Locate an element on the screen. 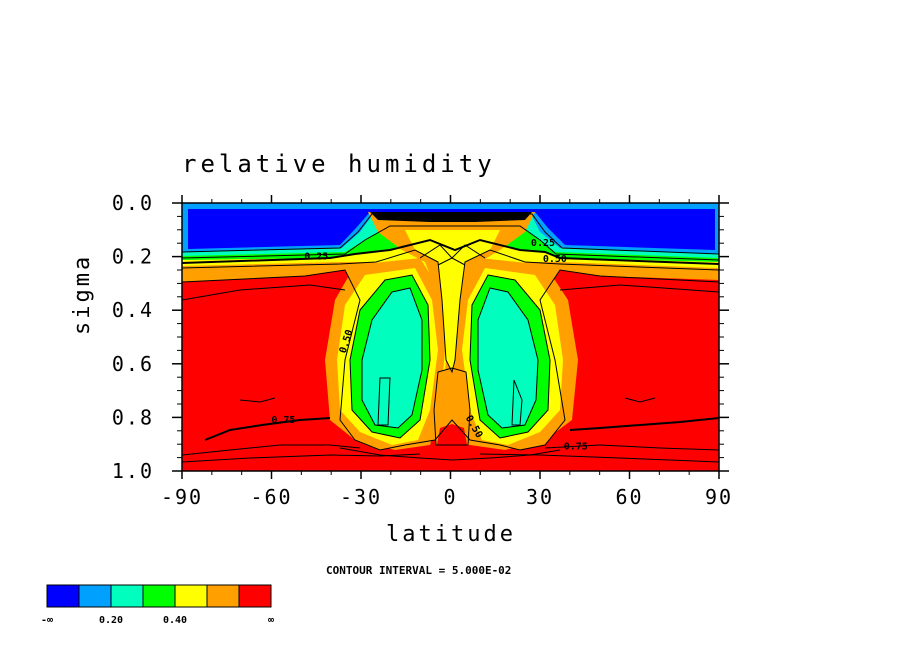 The height and width of the screenshot is (654, 904). x-tick-label: 30 is located at coordinates (540, 497).